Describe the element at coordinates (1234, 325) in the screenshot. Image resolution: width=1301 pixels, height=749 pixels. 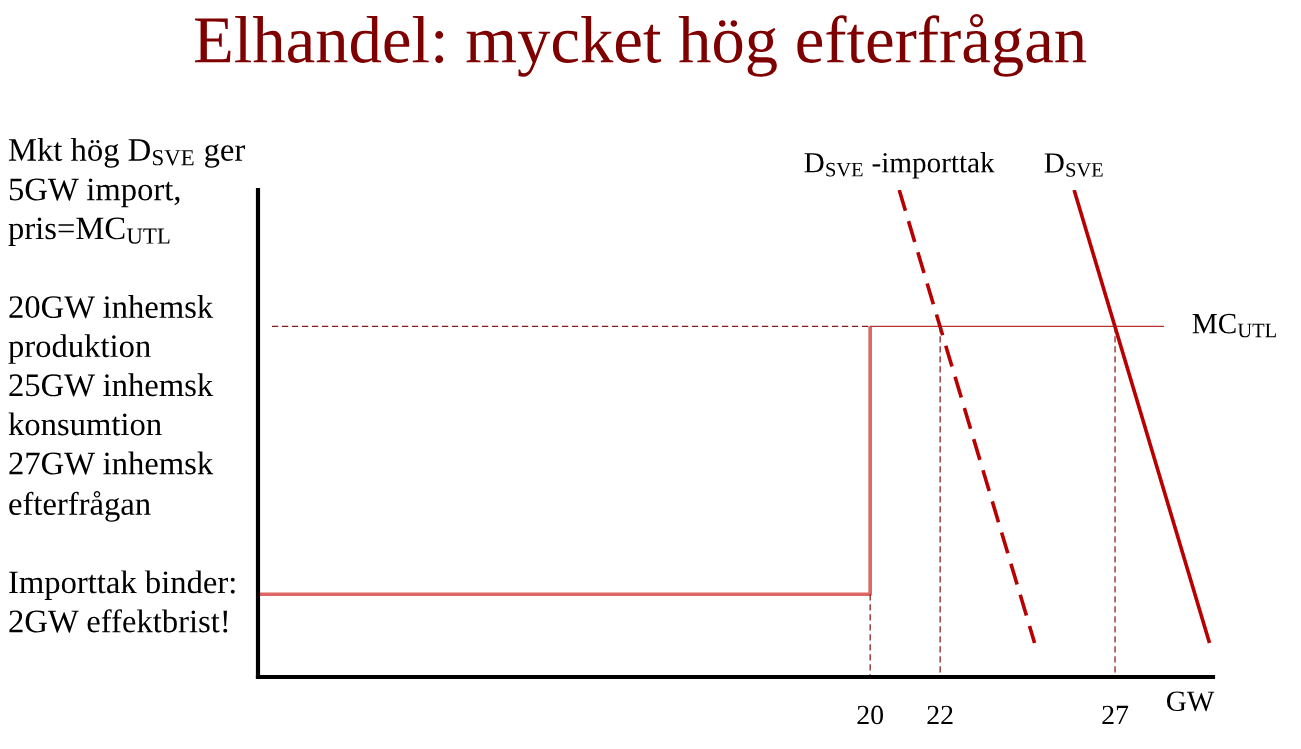
I see `series-label: MC$_{UTL}$` at that location.